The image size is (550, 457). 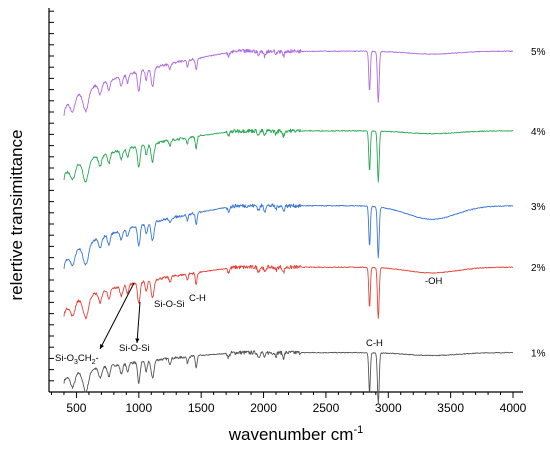 What do you see at coordinates (201, 408) in the screenshot?
I see `x-tick-label: 1500` at bounding box center [201, 408].